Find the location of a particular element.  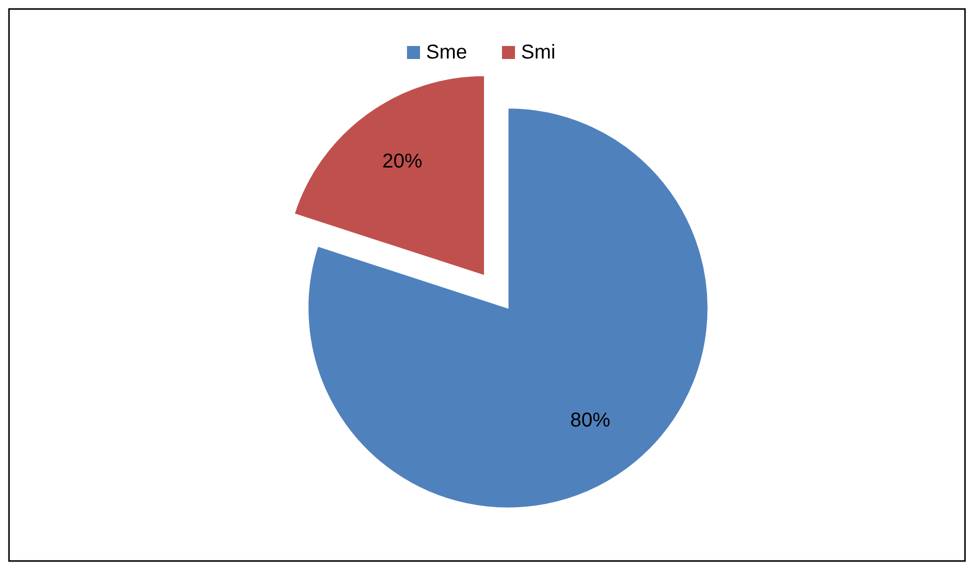

data-label: 20% is located at coordinates (402, 161).